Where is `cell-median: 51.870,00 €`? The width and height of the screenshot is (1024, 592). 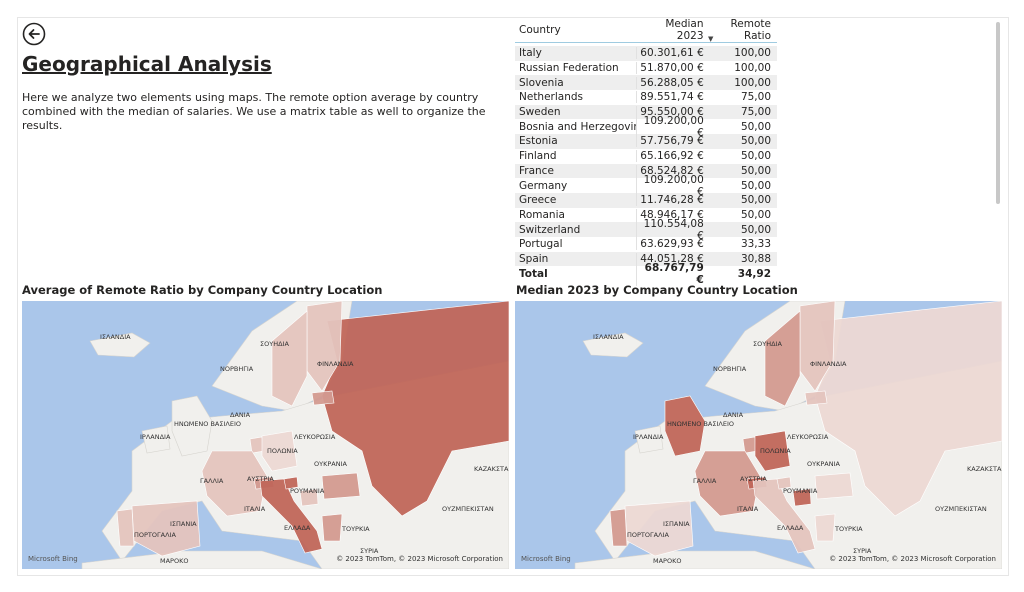
cell-median: 51.870,00 € is located at coordinates (671, 68).